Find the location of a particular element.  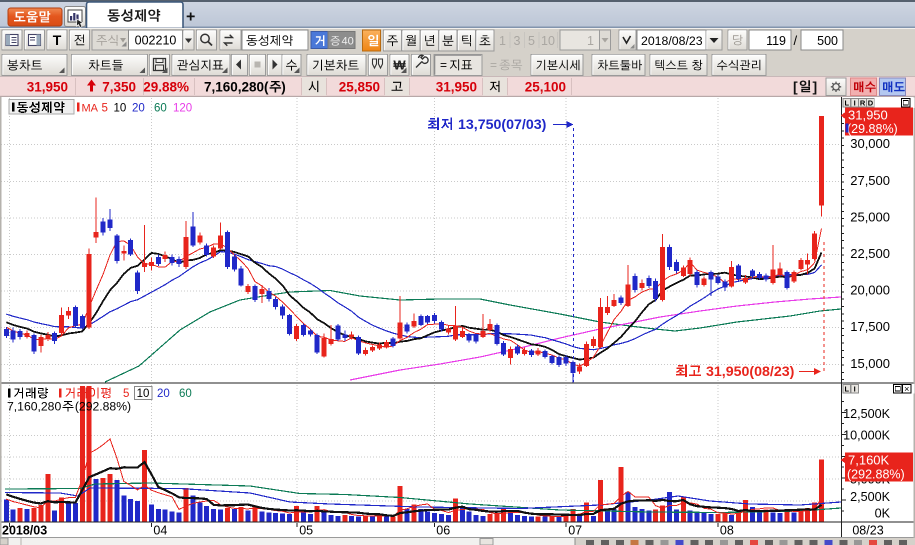

svg-text: D is located at coordinates (871, 103).